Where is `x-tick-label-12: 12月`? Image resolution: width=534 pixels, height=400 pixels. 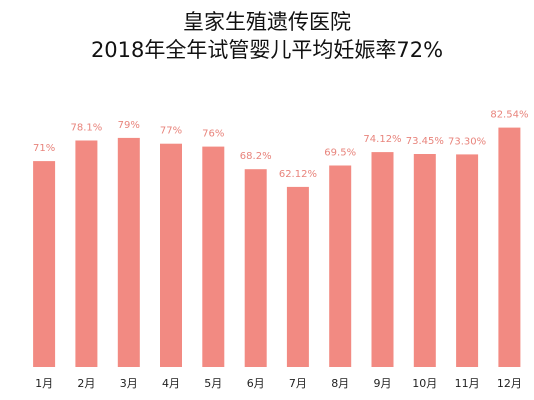
x-tick-label-12: 12月 is located at coordinates (509, 383).